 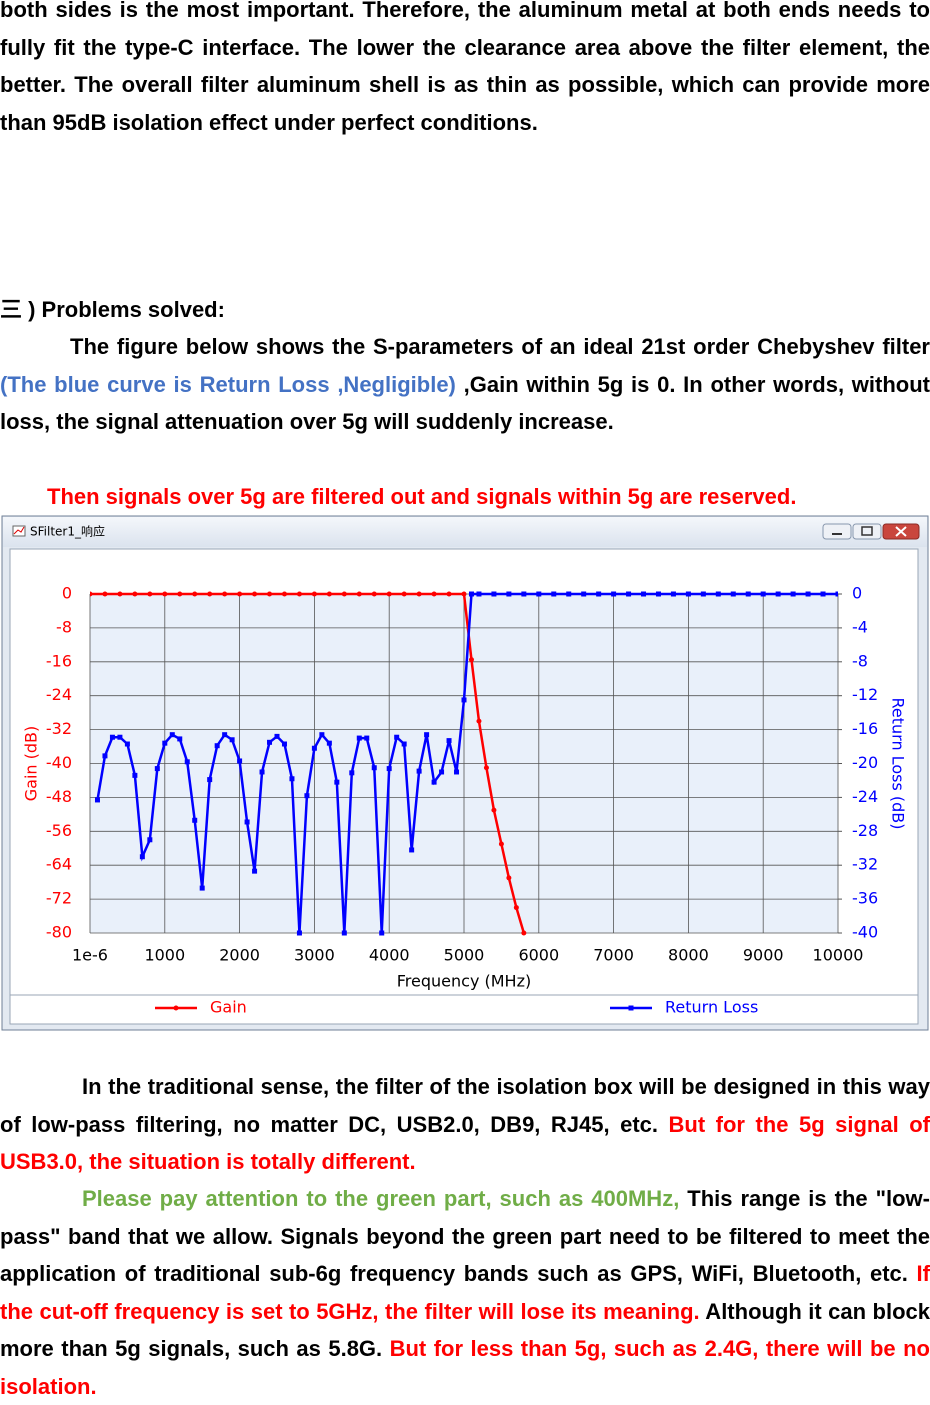 I want to click on title-bar, so click(x=465, y=532).